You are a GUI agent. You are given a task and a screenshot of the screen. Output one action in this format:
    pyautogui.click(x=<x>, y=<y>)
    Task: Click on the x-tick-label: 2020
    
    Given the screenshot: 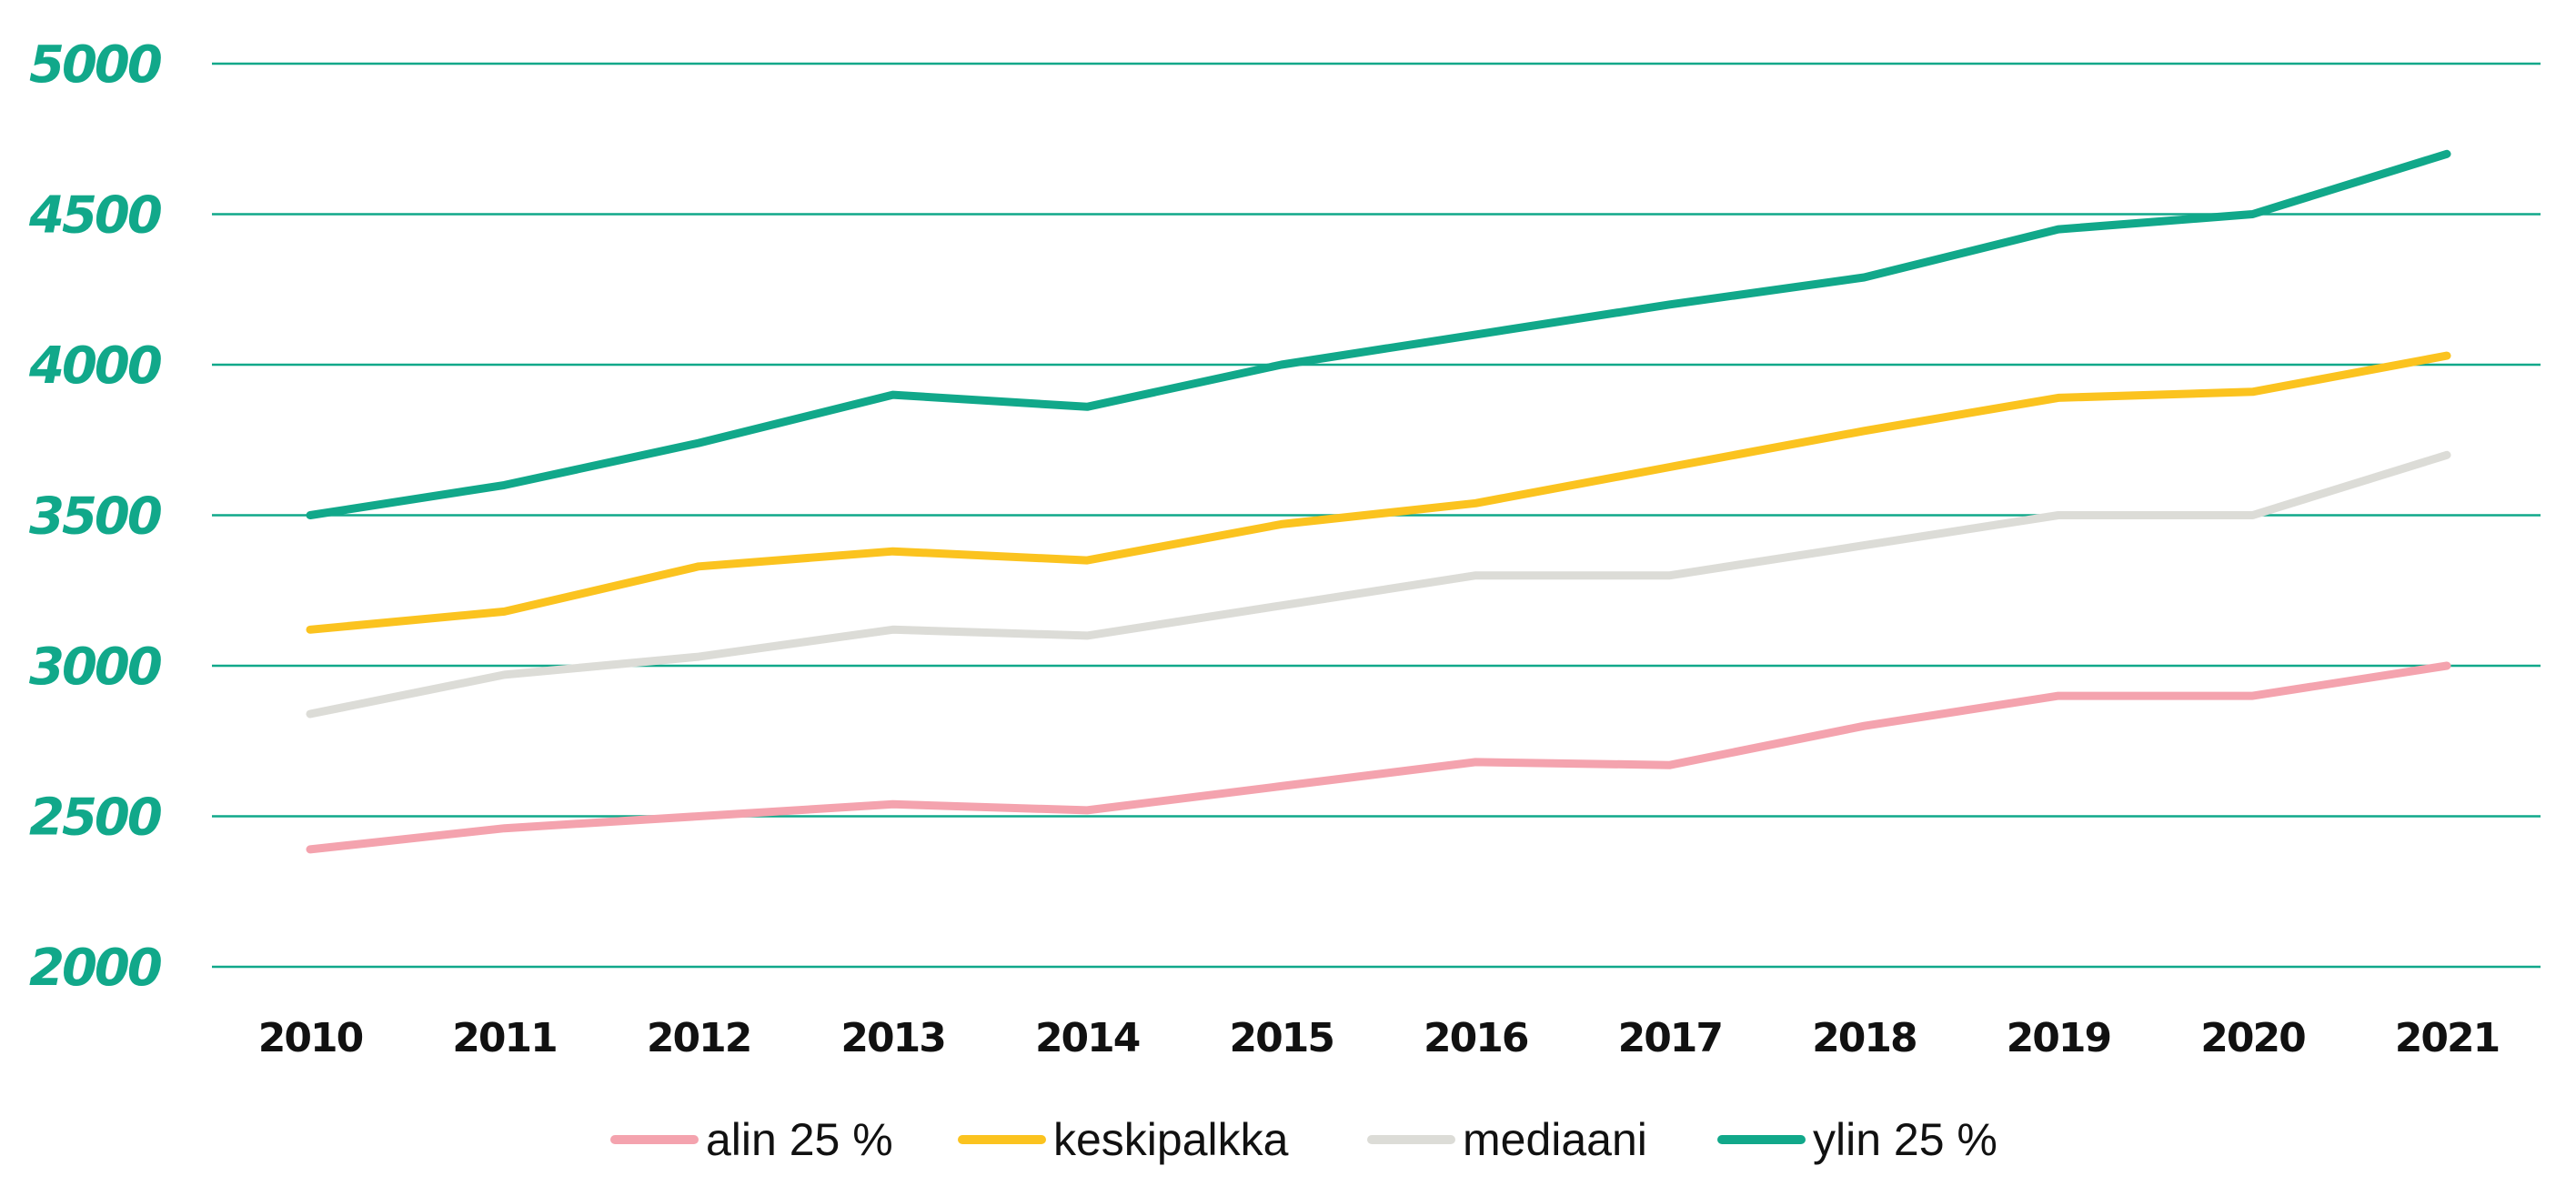 What is the action you would take?
    pyautogui.click(x=2252, y=1038)
    